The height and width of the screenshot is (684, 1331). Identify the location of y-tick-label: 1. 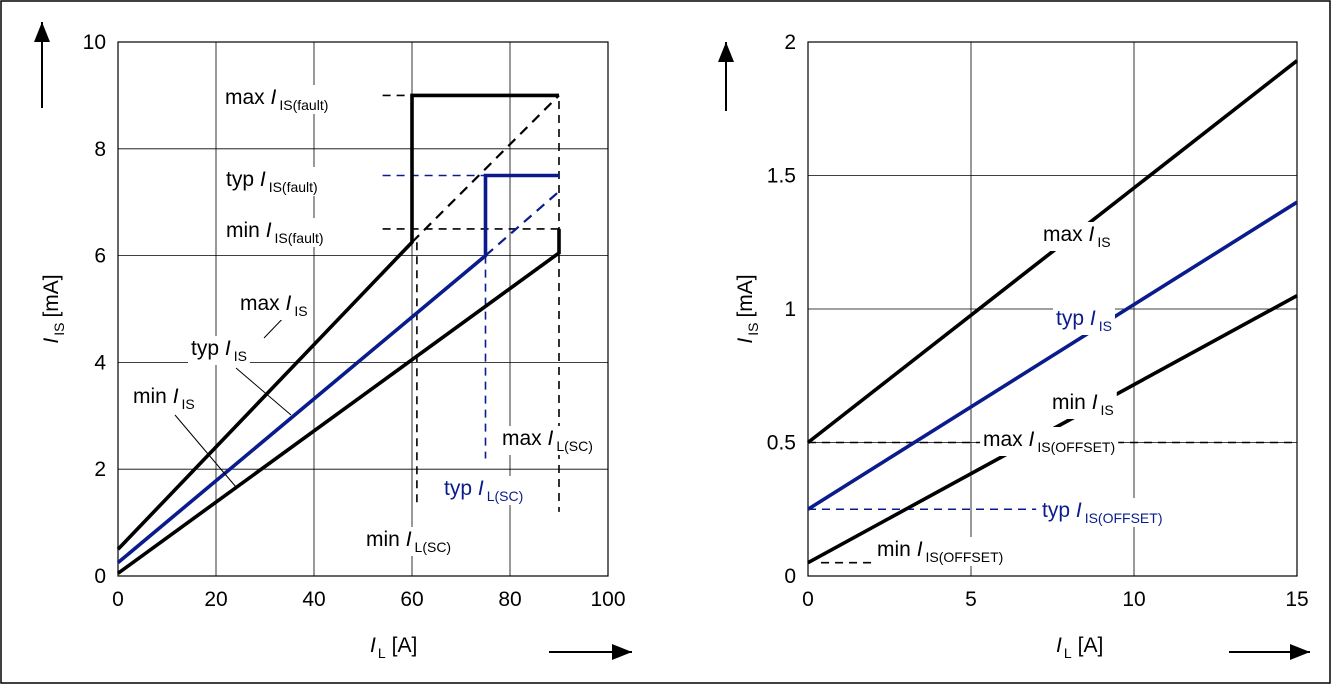
(790, 309).